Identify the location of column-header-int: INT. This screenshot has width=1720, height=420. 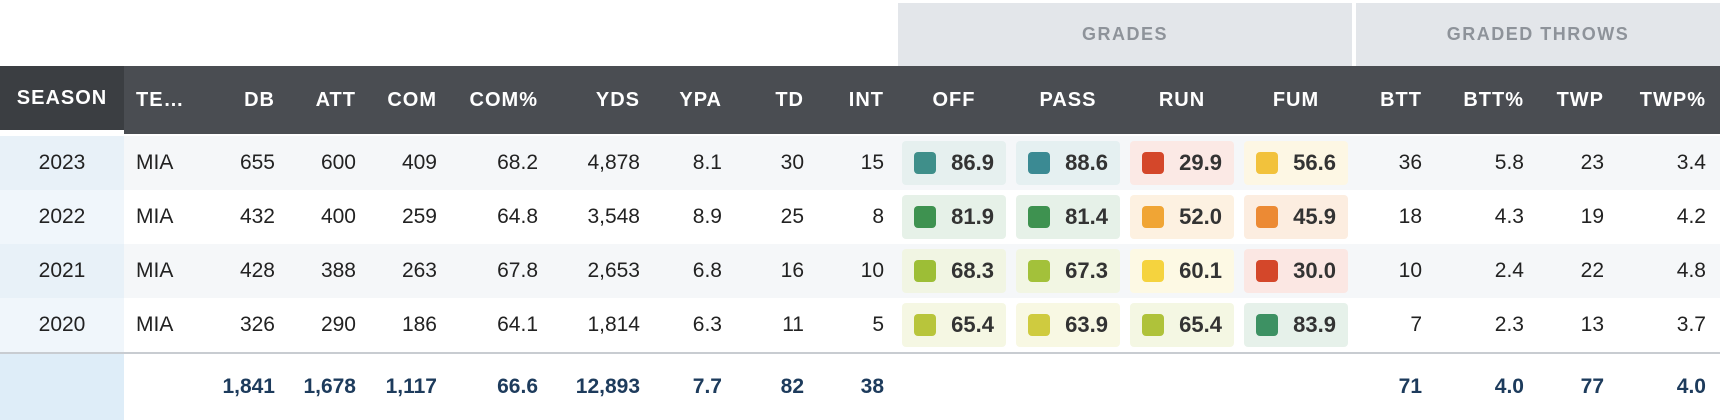
(866, 99).